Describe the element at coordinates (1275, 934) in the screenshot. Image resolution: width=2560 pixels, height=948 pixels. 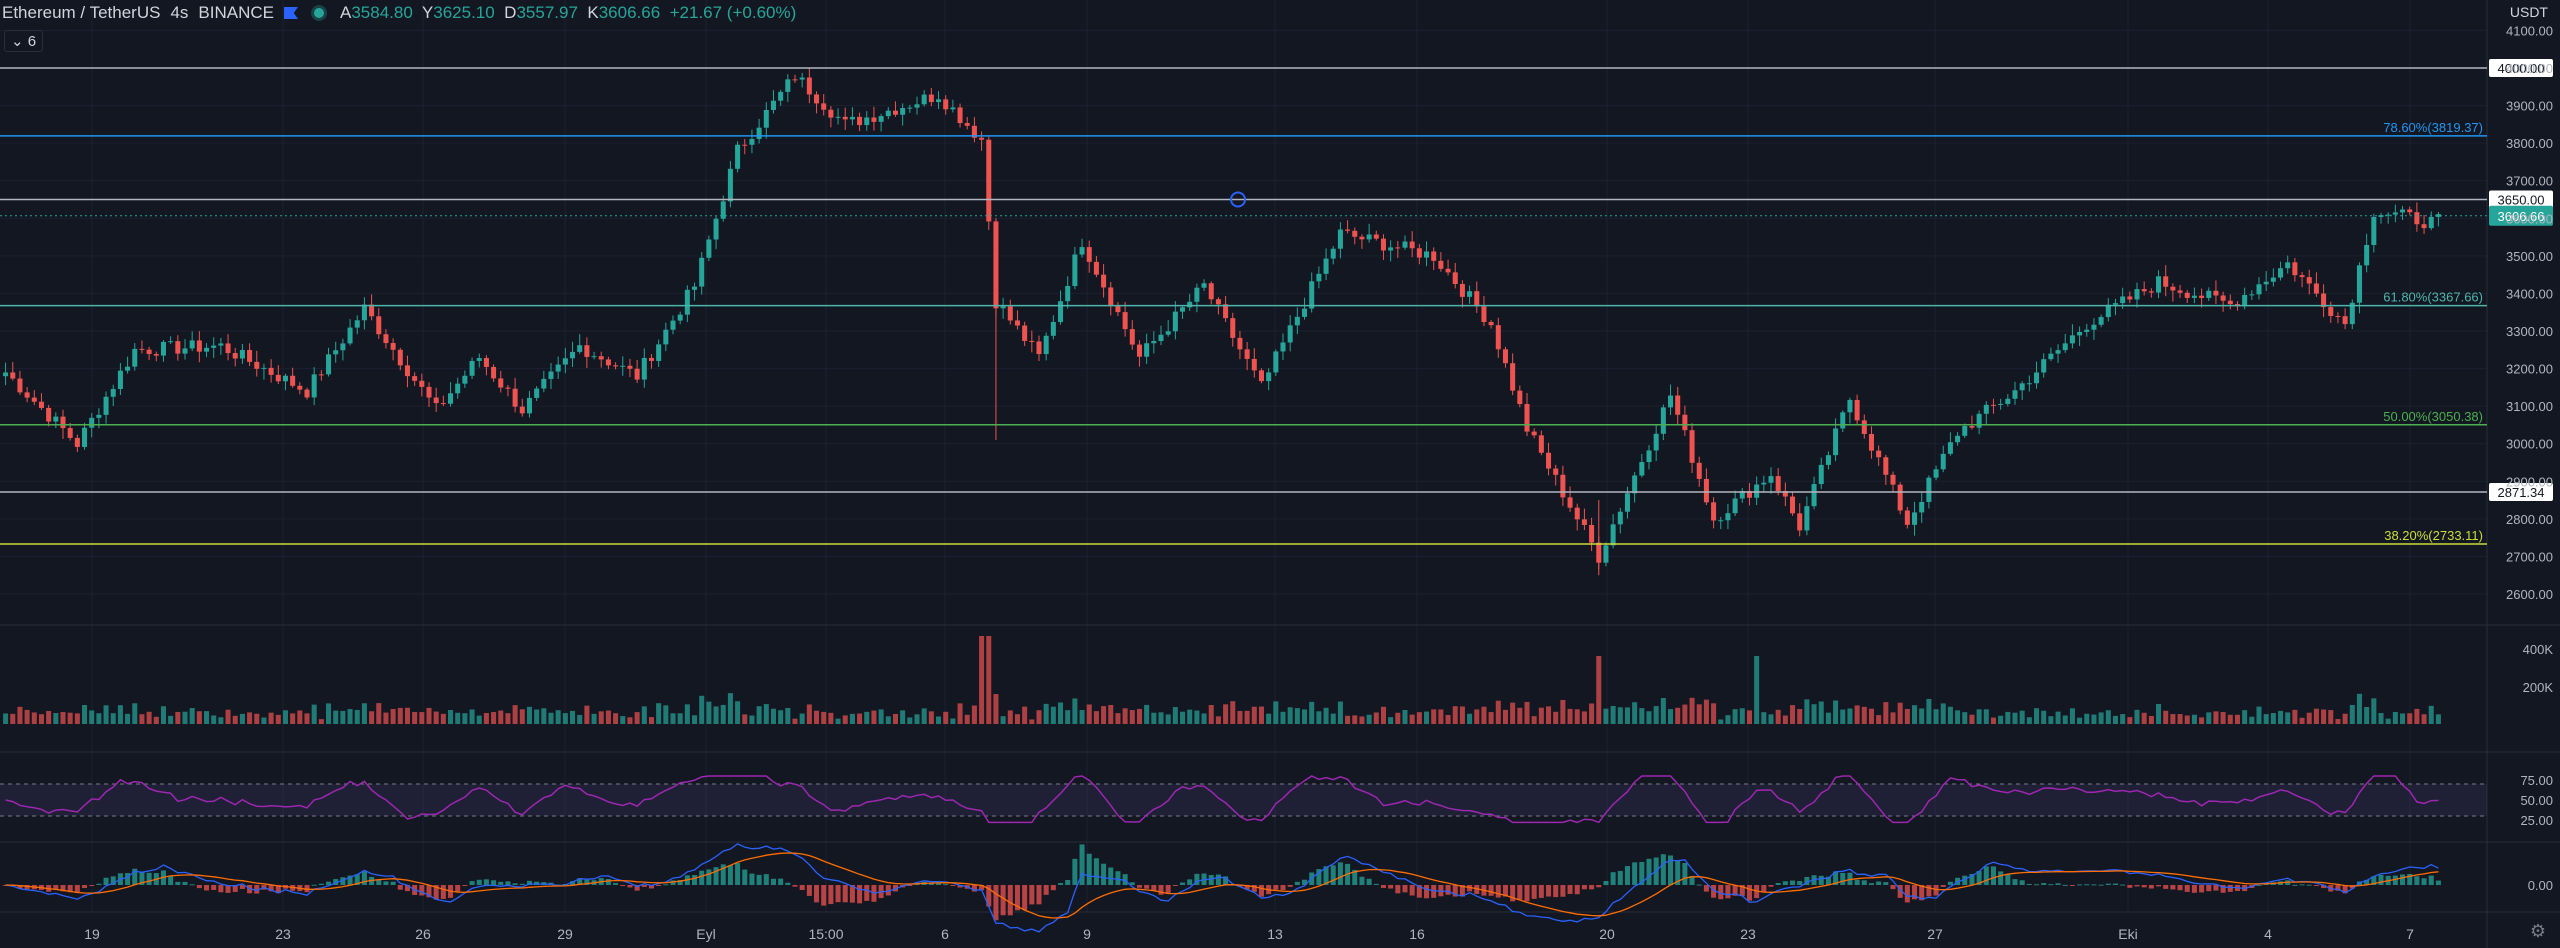
I see `time-tick: 13` at that location.